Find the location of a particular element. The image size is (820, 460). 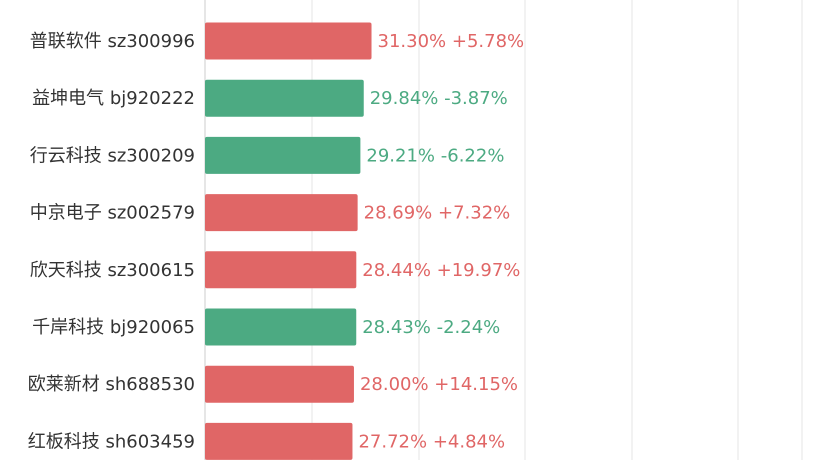

category-label: 红板科技 sh603459 is located at coordinates (111, 441).